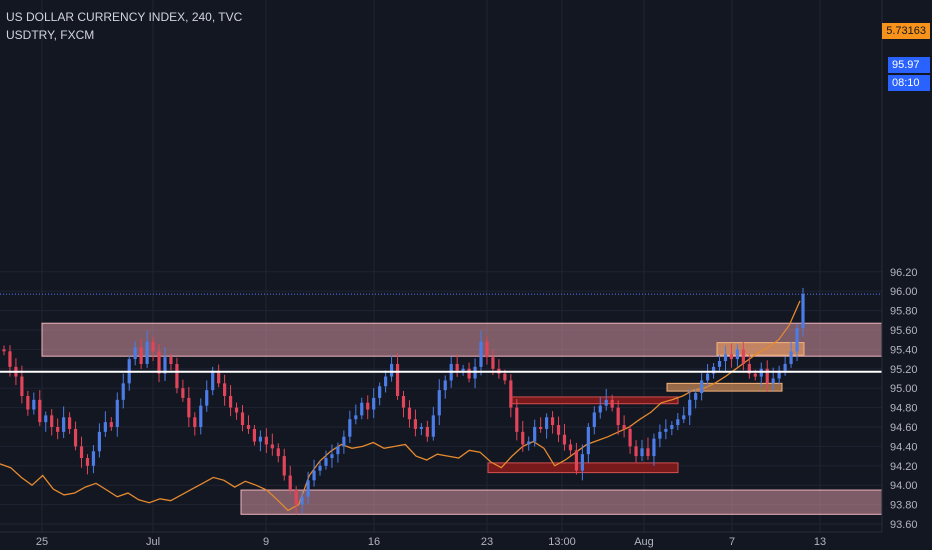 This screenshot has width=932, height=550. I want to click on y-tick-label: 94.40, so click(904, 447).